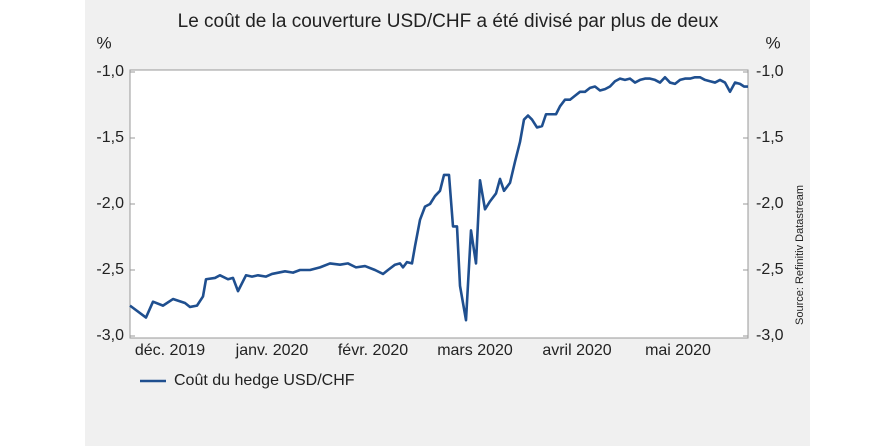 Image resolution: width=896 pixels, height=446 pixels. I want to click on x-tick-label: mai 2020, so click(678, 350).